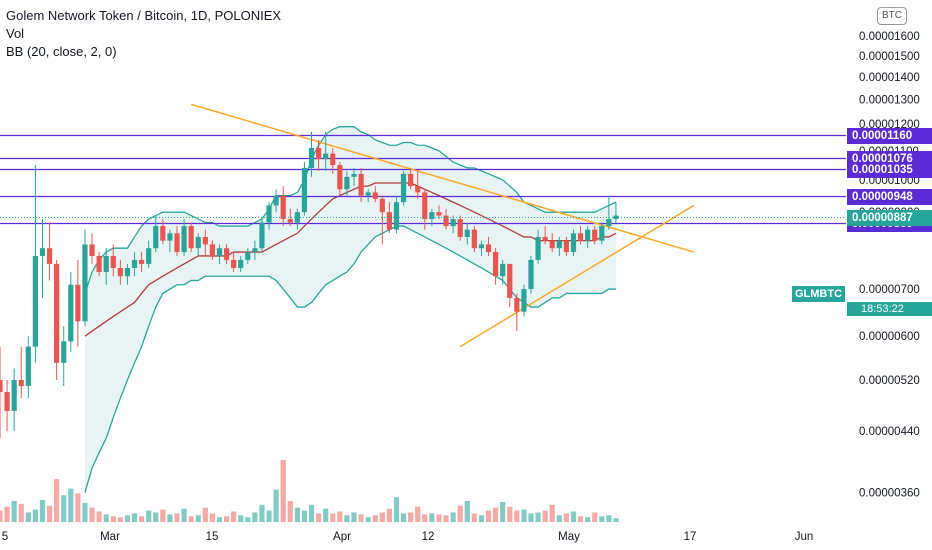 This screenshot has width=932, height=550. I want to click on currency-badge: BTC, so click(892, 16).